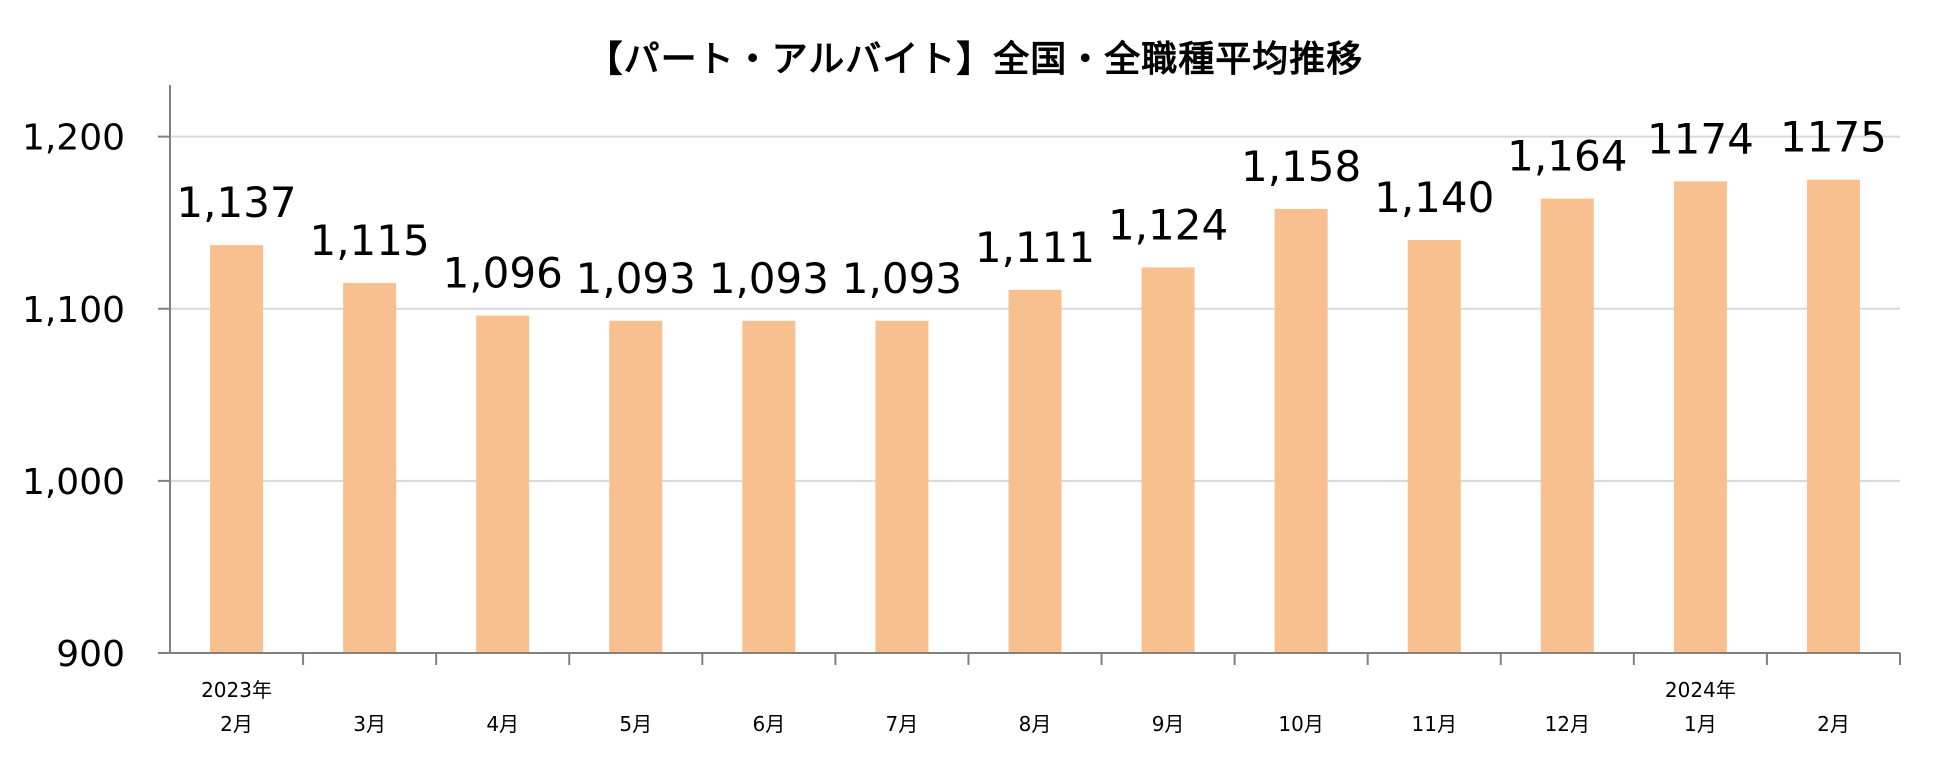 The width and height of the screenshot is (1950, 758). What do you see at coordinates (1168, 224) in the screenshot?
I see `data-label: 1,124` at bounding box center [1168, 224].